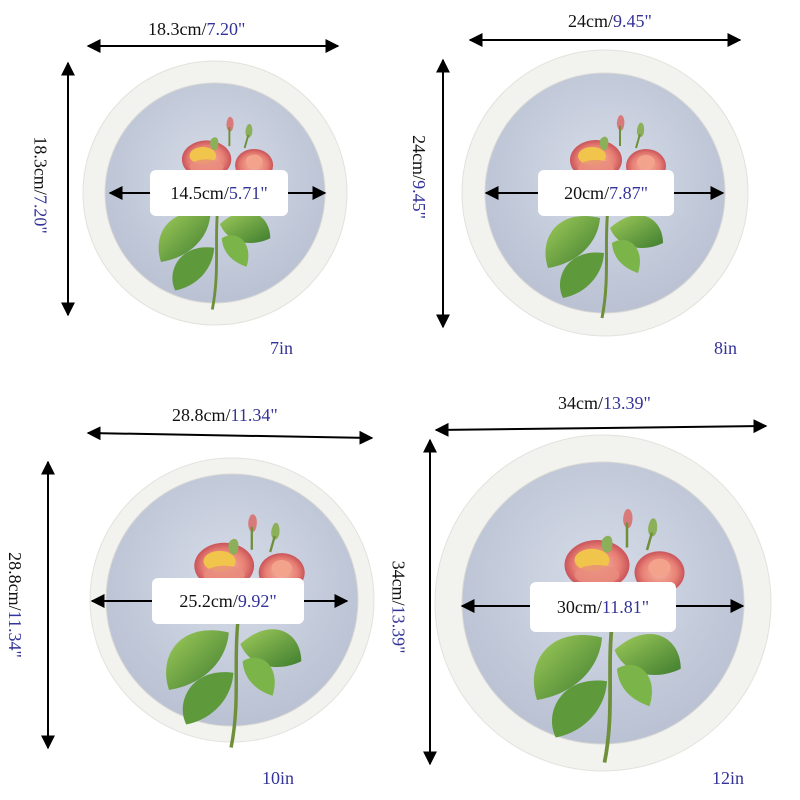 The width and height of the screenshot is (800, 800). Describe the element at coordinates (40, 163) in the screenshot. I see `frame-1-height-cm: 18.3cm` at that location.